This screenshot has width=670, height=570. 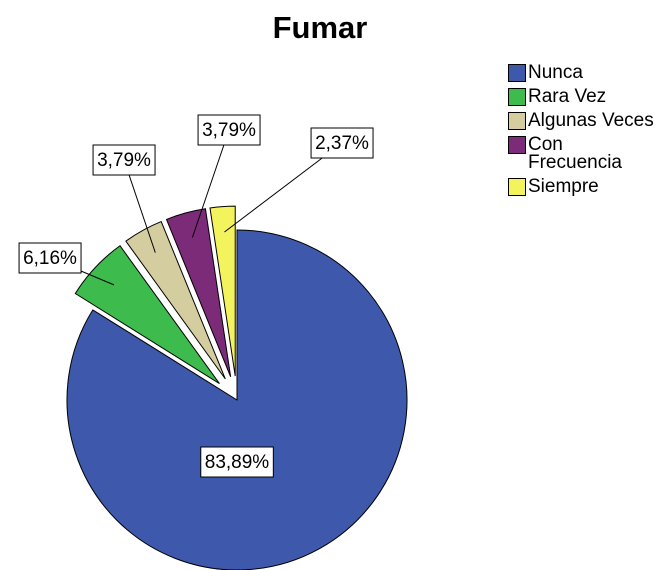 What do you see at coordinates (320, 27) in the screenshot?
I see `chart-title: Fumar` at bounding box center [320, 27].